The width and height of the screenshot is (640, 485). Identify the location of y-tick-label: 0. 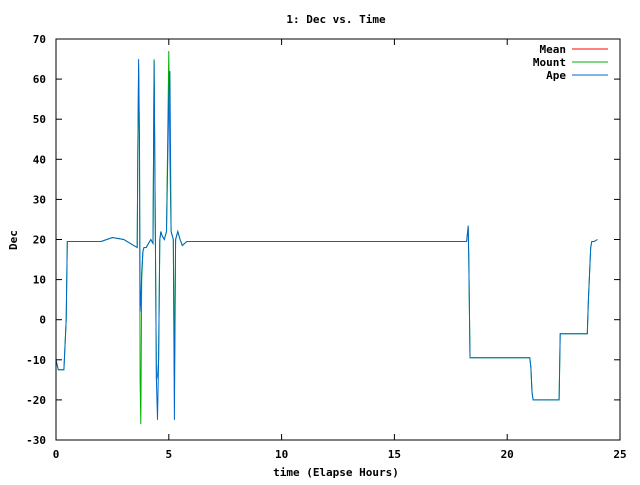
(42, 320).